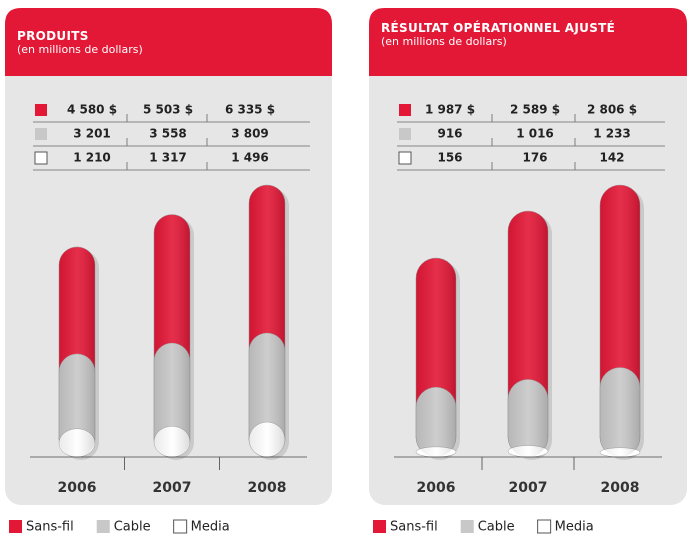 The image size is (691, 535). What do you see at coordinates (449, 134) in the screenshot?
I see `table-value: 916` at bounding box center [449, 134].